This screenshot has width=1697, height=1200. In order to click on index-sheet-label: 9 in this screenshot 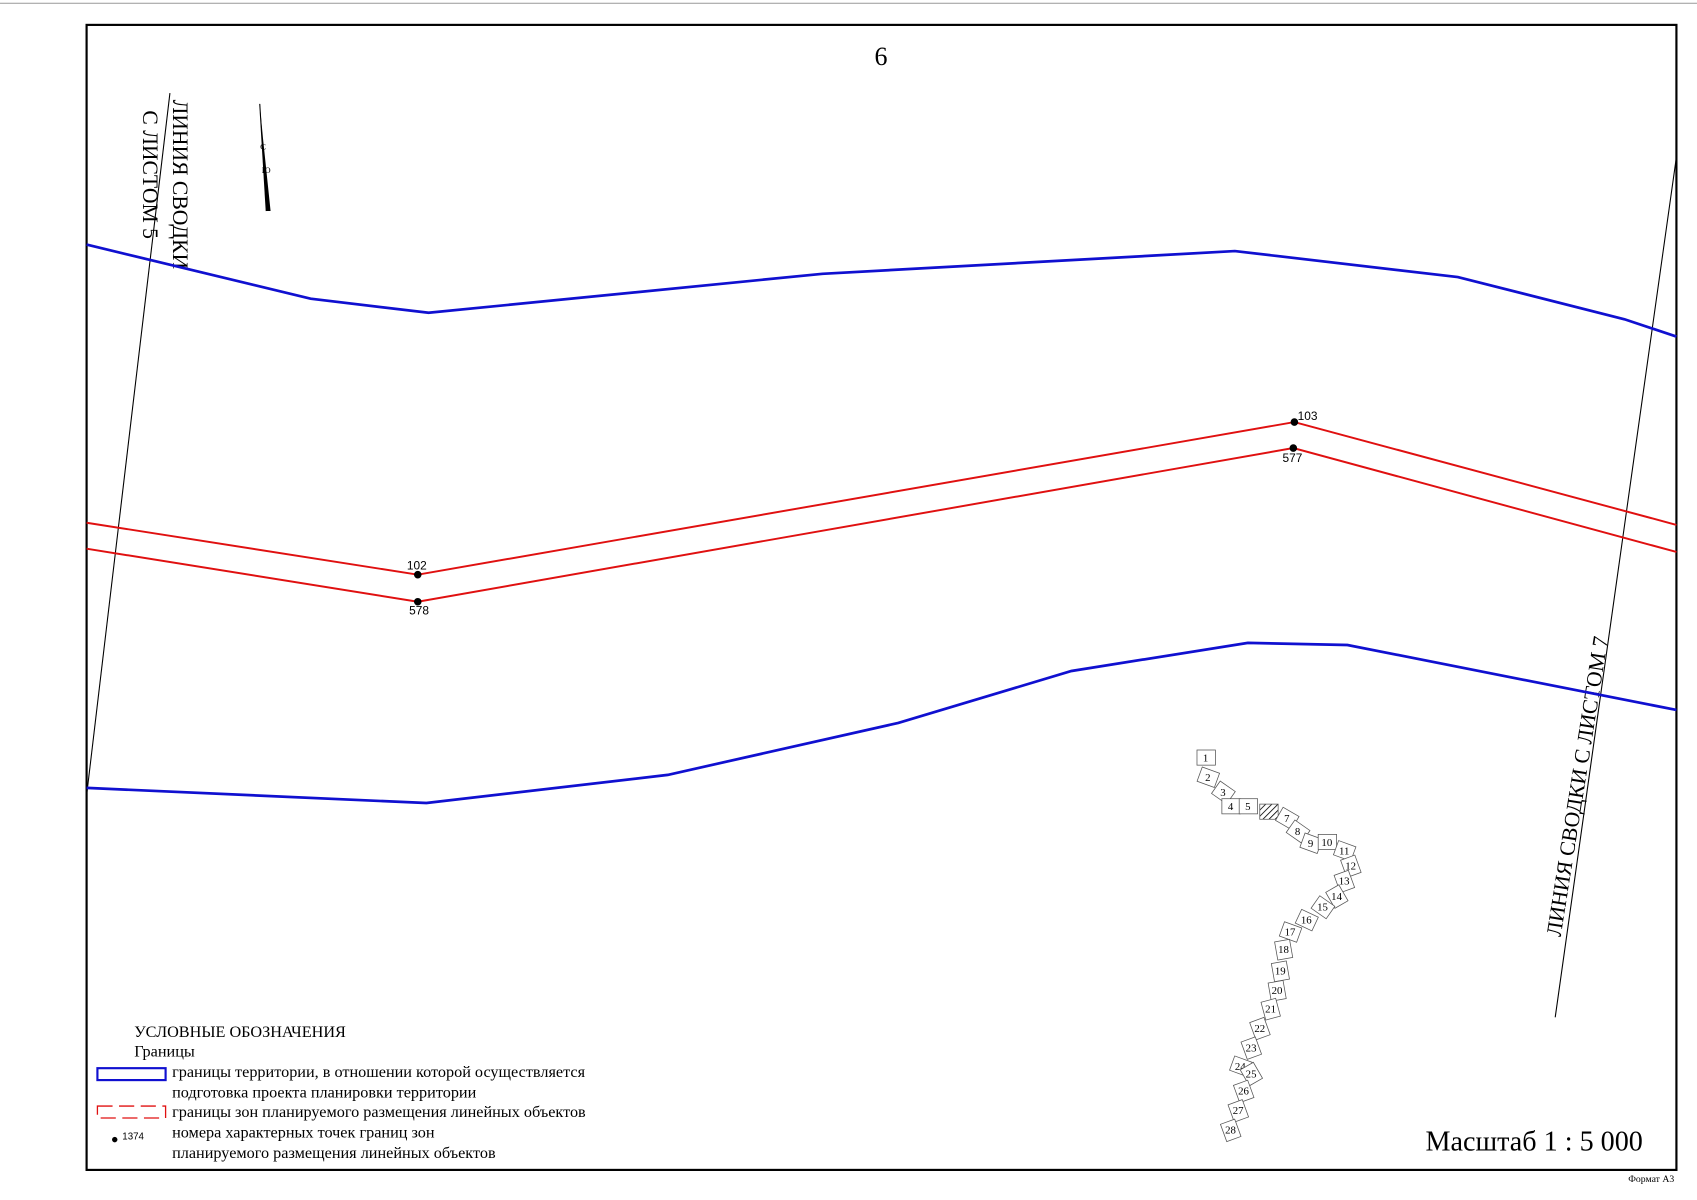, I will do `click(1310, 844)`.